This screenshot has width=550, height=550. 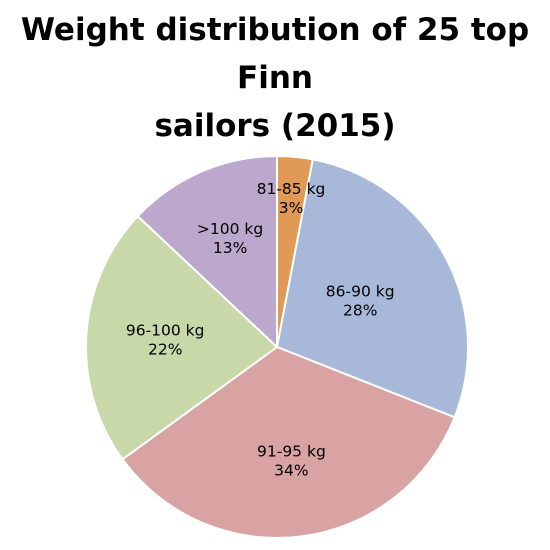 I want to click on pie-slice-label-2: 86-90 kg 28%, so click(x=360, y=301).